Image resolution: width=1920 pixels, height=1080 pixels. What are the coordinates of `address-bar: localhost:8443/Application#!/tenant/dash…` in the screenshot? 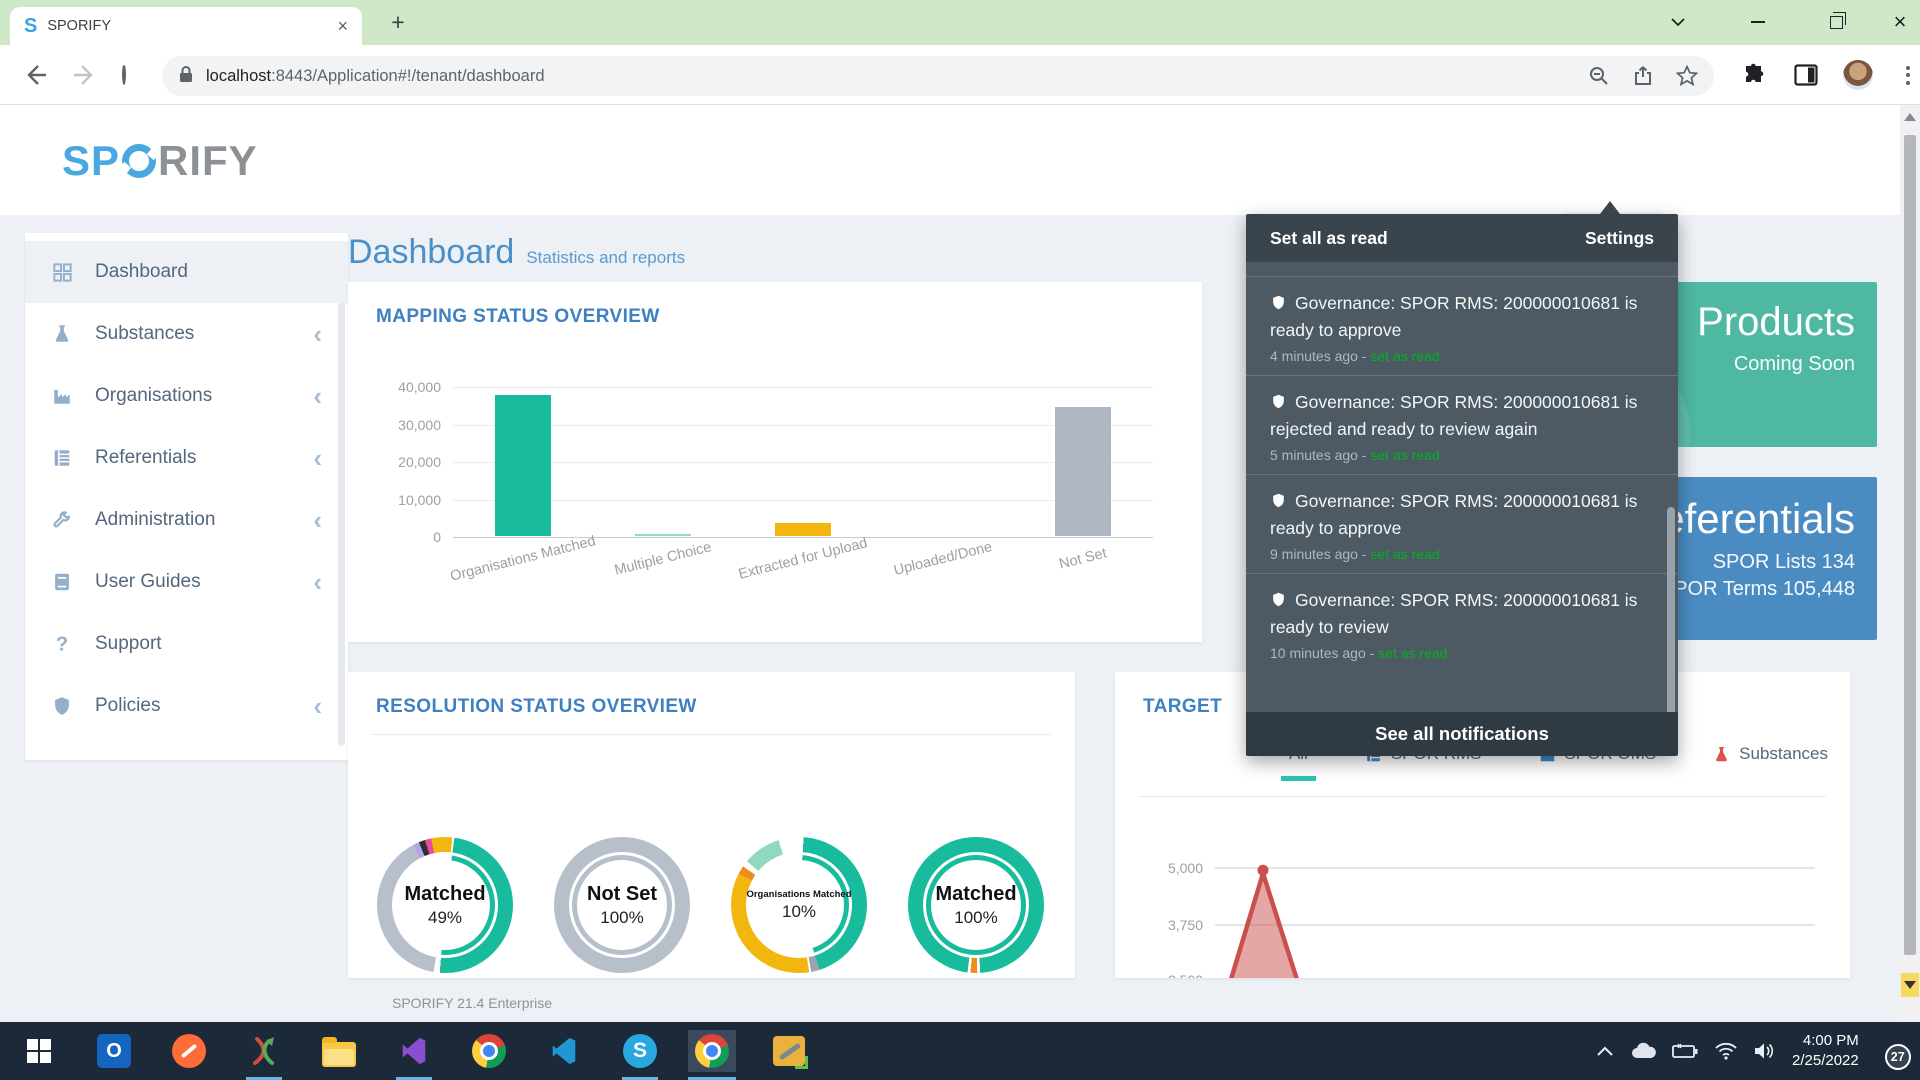 It's located at (938, 76).